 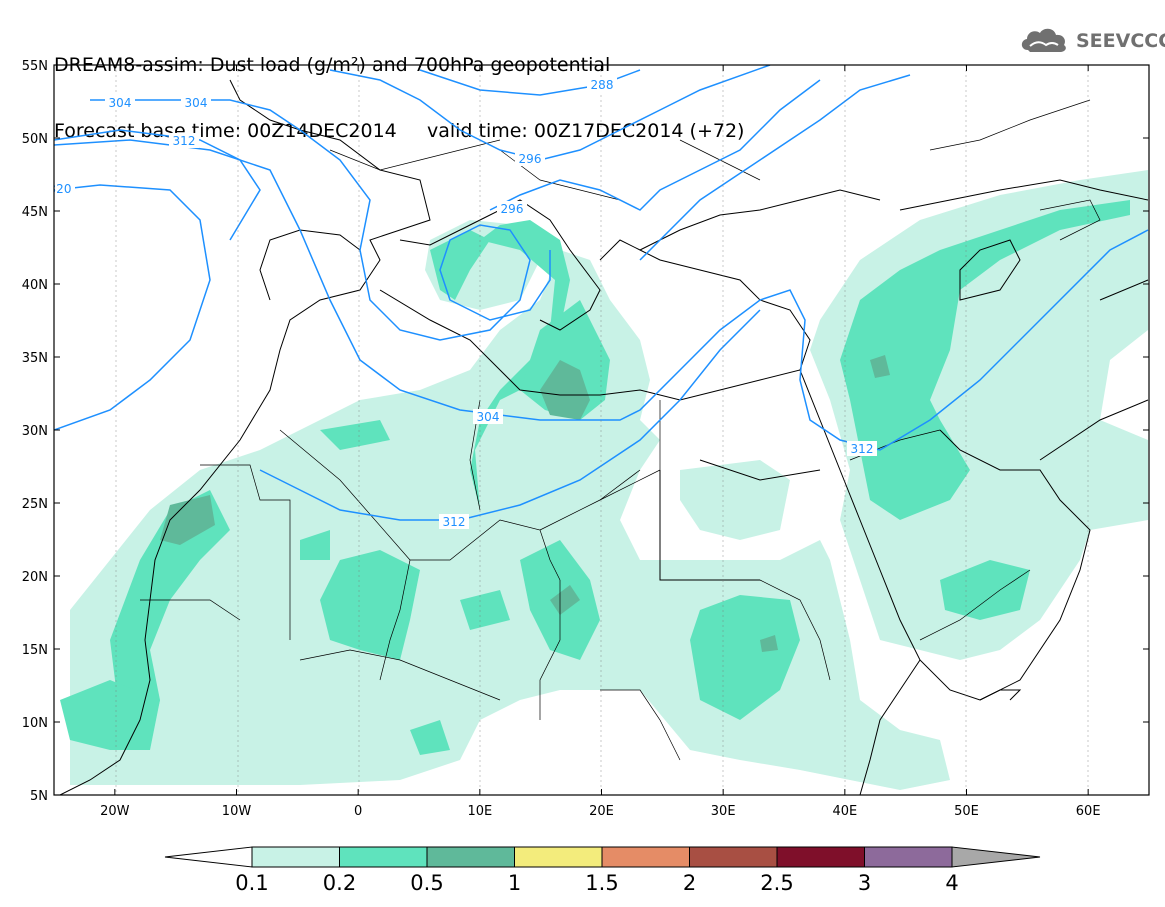 What do you see at coordinates (208, 857) in the screenshot?
I see `colorbar-under-arrow` at bounding box center [208, 857].